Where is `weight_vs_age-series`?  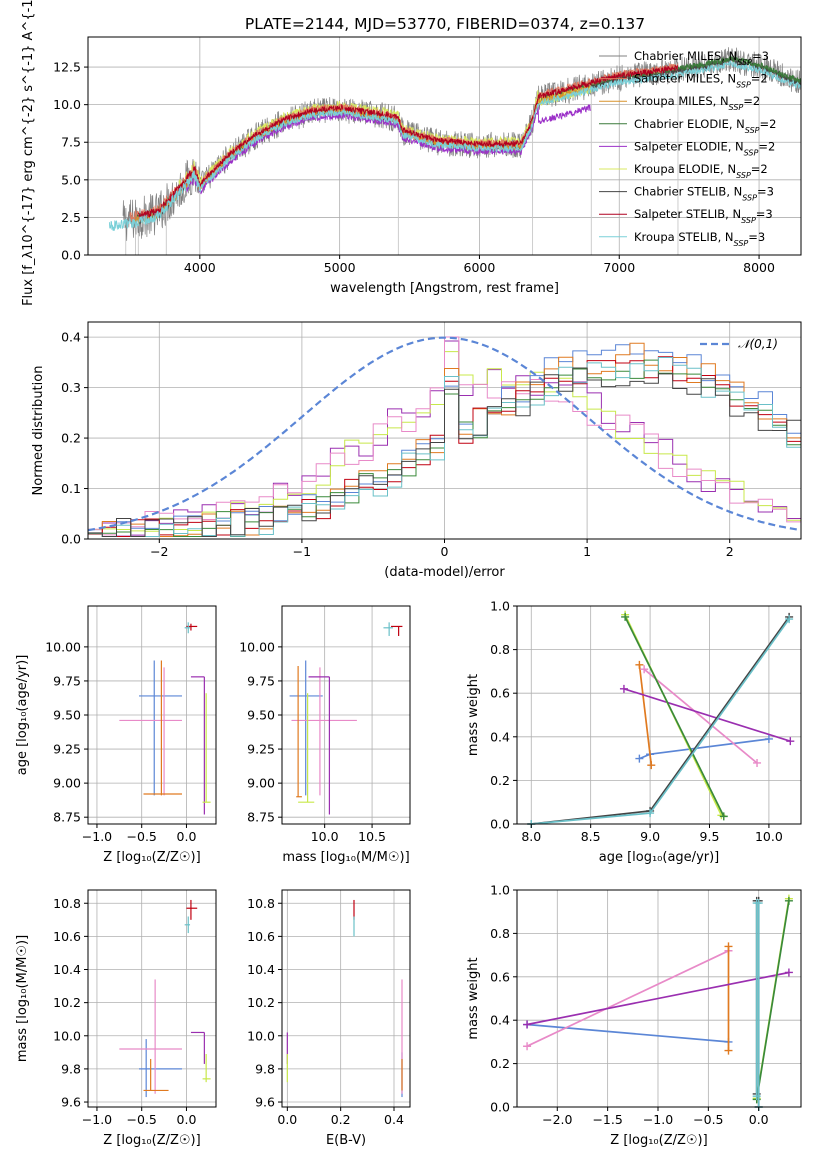 weight_vs_age-series is located at coordinates (661, 719).